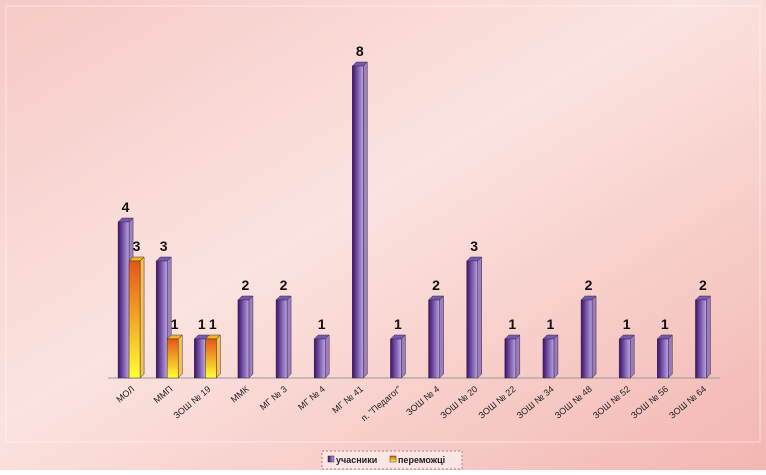 This screenshot has width=766, height=475. I want to click on data-label: 4, so click(126, 207).